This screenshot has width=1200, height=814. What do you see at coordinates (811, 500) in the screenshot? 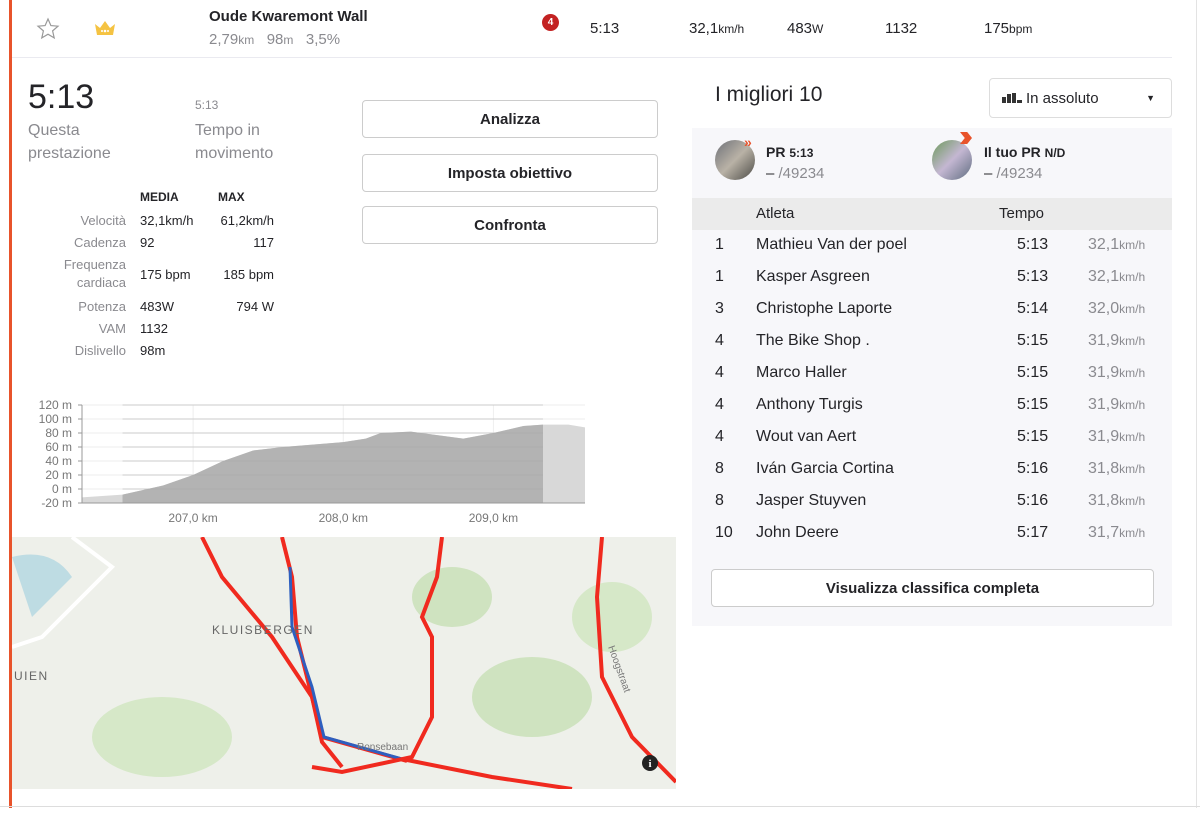
I see `athlete-name: Jasper Stuyven` at bounding box center [811, 500].